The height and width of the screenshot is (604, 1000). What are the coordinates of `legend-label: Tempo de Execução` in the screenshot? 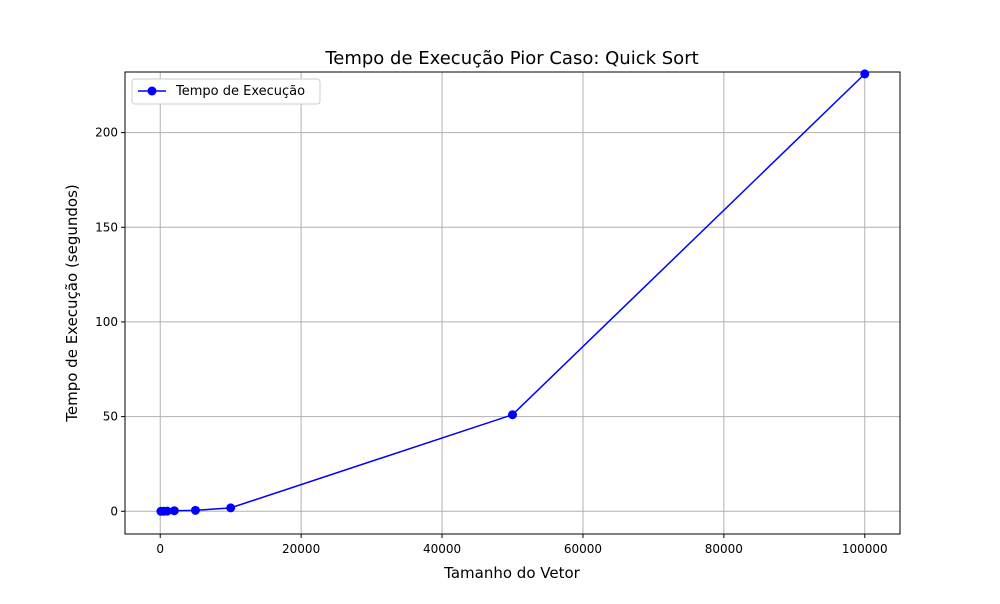 It's located at (240, 91).